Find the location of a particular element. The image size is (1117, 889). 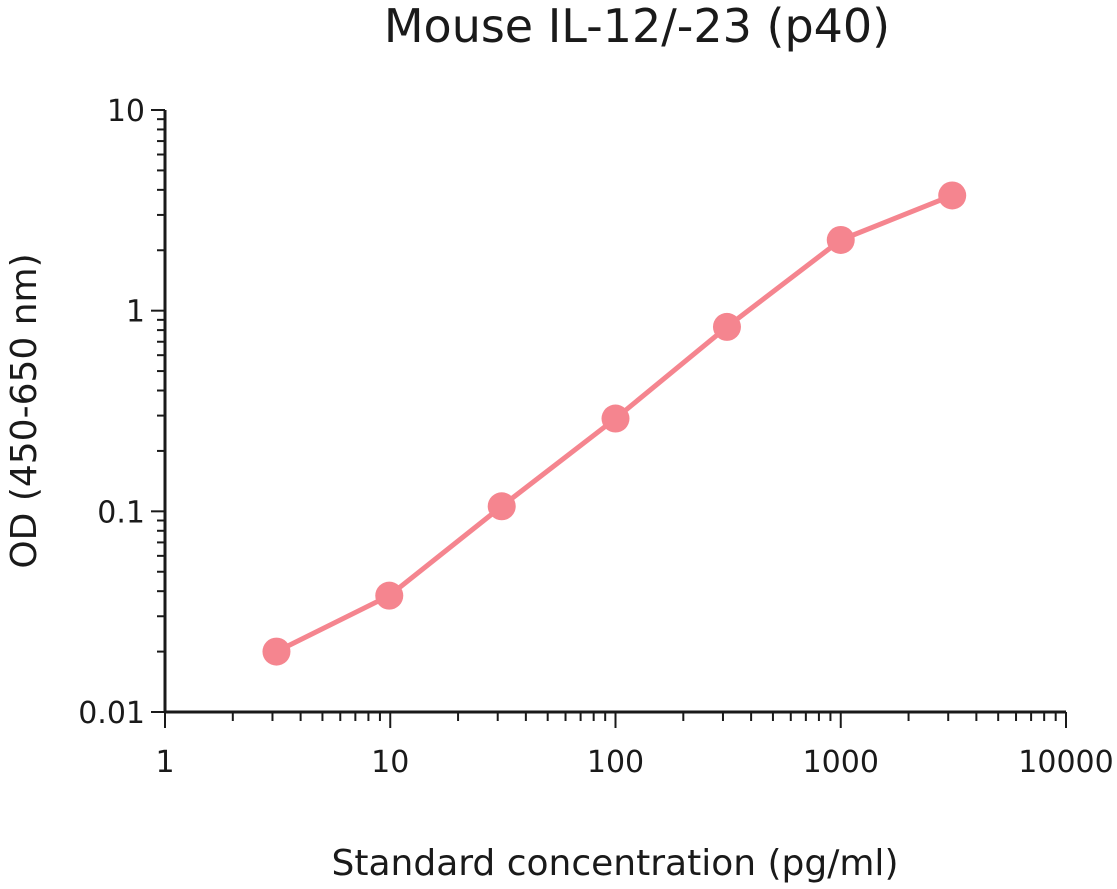

y-tick-label: 1 is located at coordinates (135, 312).